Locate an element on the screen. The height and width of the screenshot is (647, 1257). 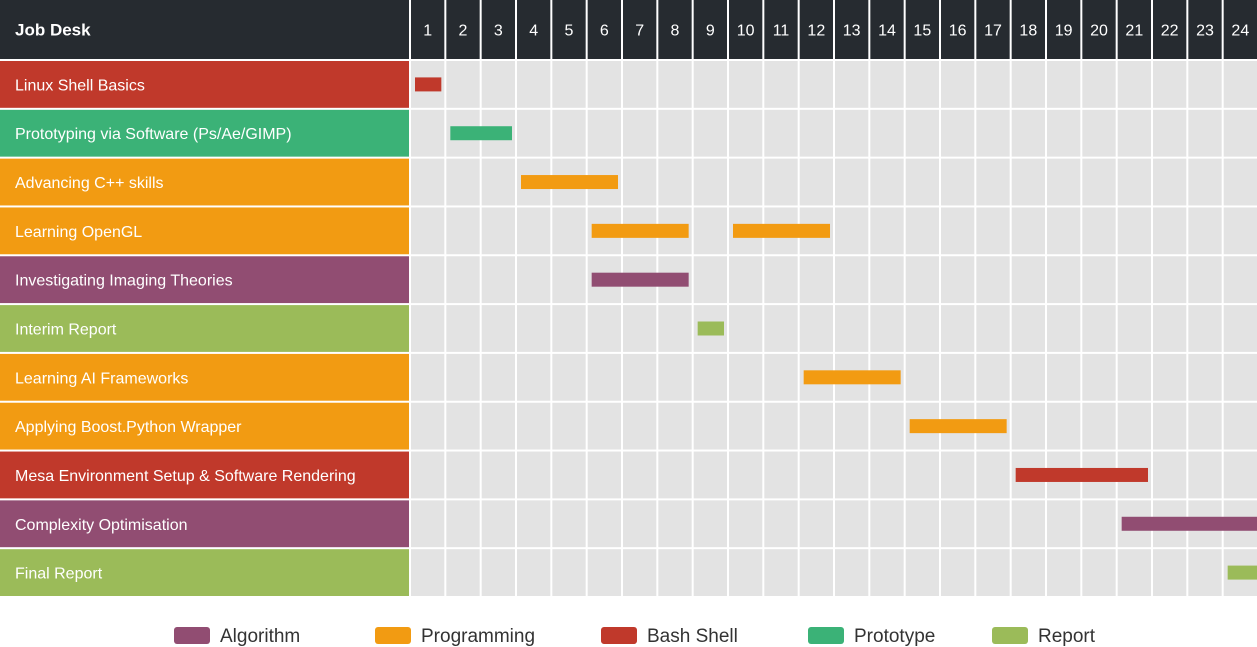
column-header-label: 11 is located at coordinates (781, 31).